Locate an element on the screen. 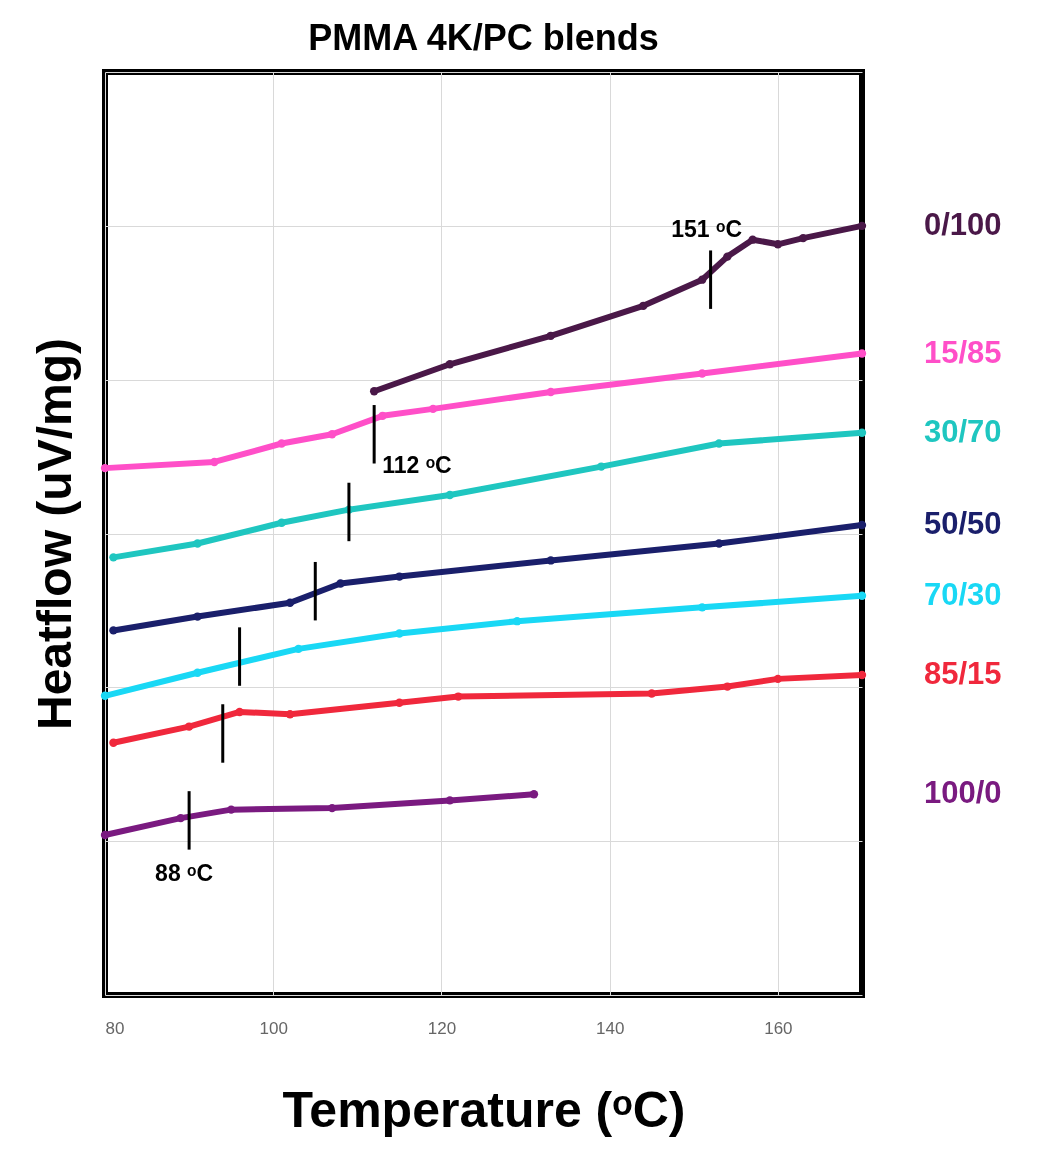 This screenshot has height=1150, width=1048. annotation: 88 ᵒC is located at coordinates (184, 872).